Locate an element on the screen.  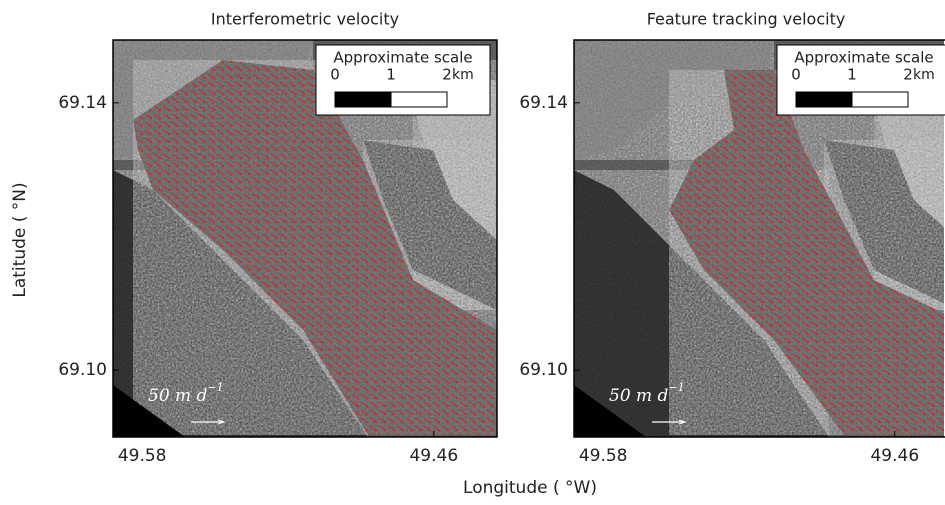
panel-title: Feature tracking velocity is located at coordinates (746, 19).